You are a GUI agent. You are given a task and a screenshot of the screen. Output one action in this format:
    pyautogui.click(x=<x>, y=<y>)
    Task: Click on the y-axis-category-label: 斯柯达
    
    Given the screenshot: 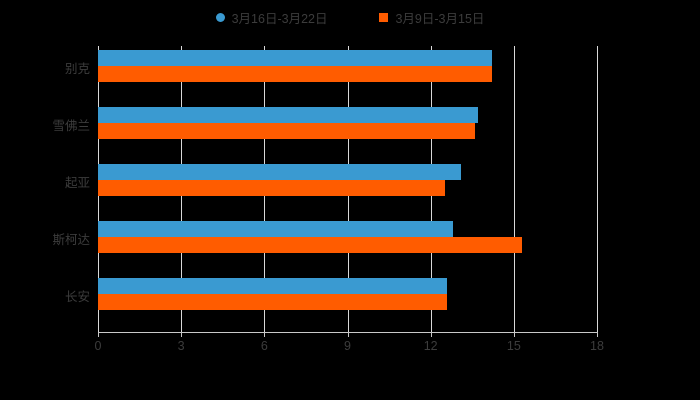 What is the action you would take?
    pyautogui.click(x=71, y=240)
    